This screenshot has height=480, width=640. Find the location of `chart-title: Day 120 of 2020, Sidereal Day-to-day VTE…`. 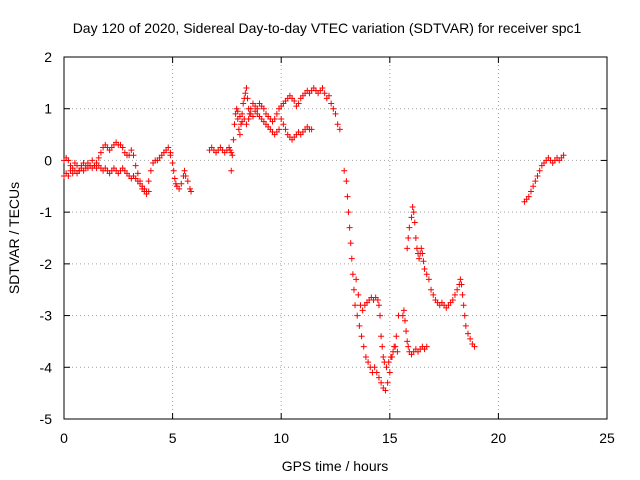

chart-title: Day 120 of 2020, Sidereal Day-to-day VTE… is located at coordinates (327, 28).